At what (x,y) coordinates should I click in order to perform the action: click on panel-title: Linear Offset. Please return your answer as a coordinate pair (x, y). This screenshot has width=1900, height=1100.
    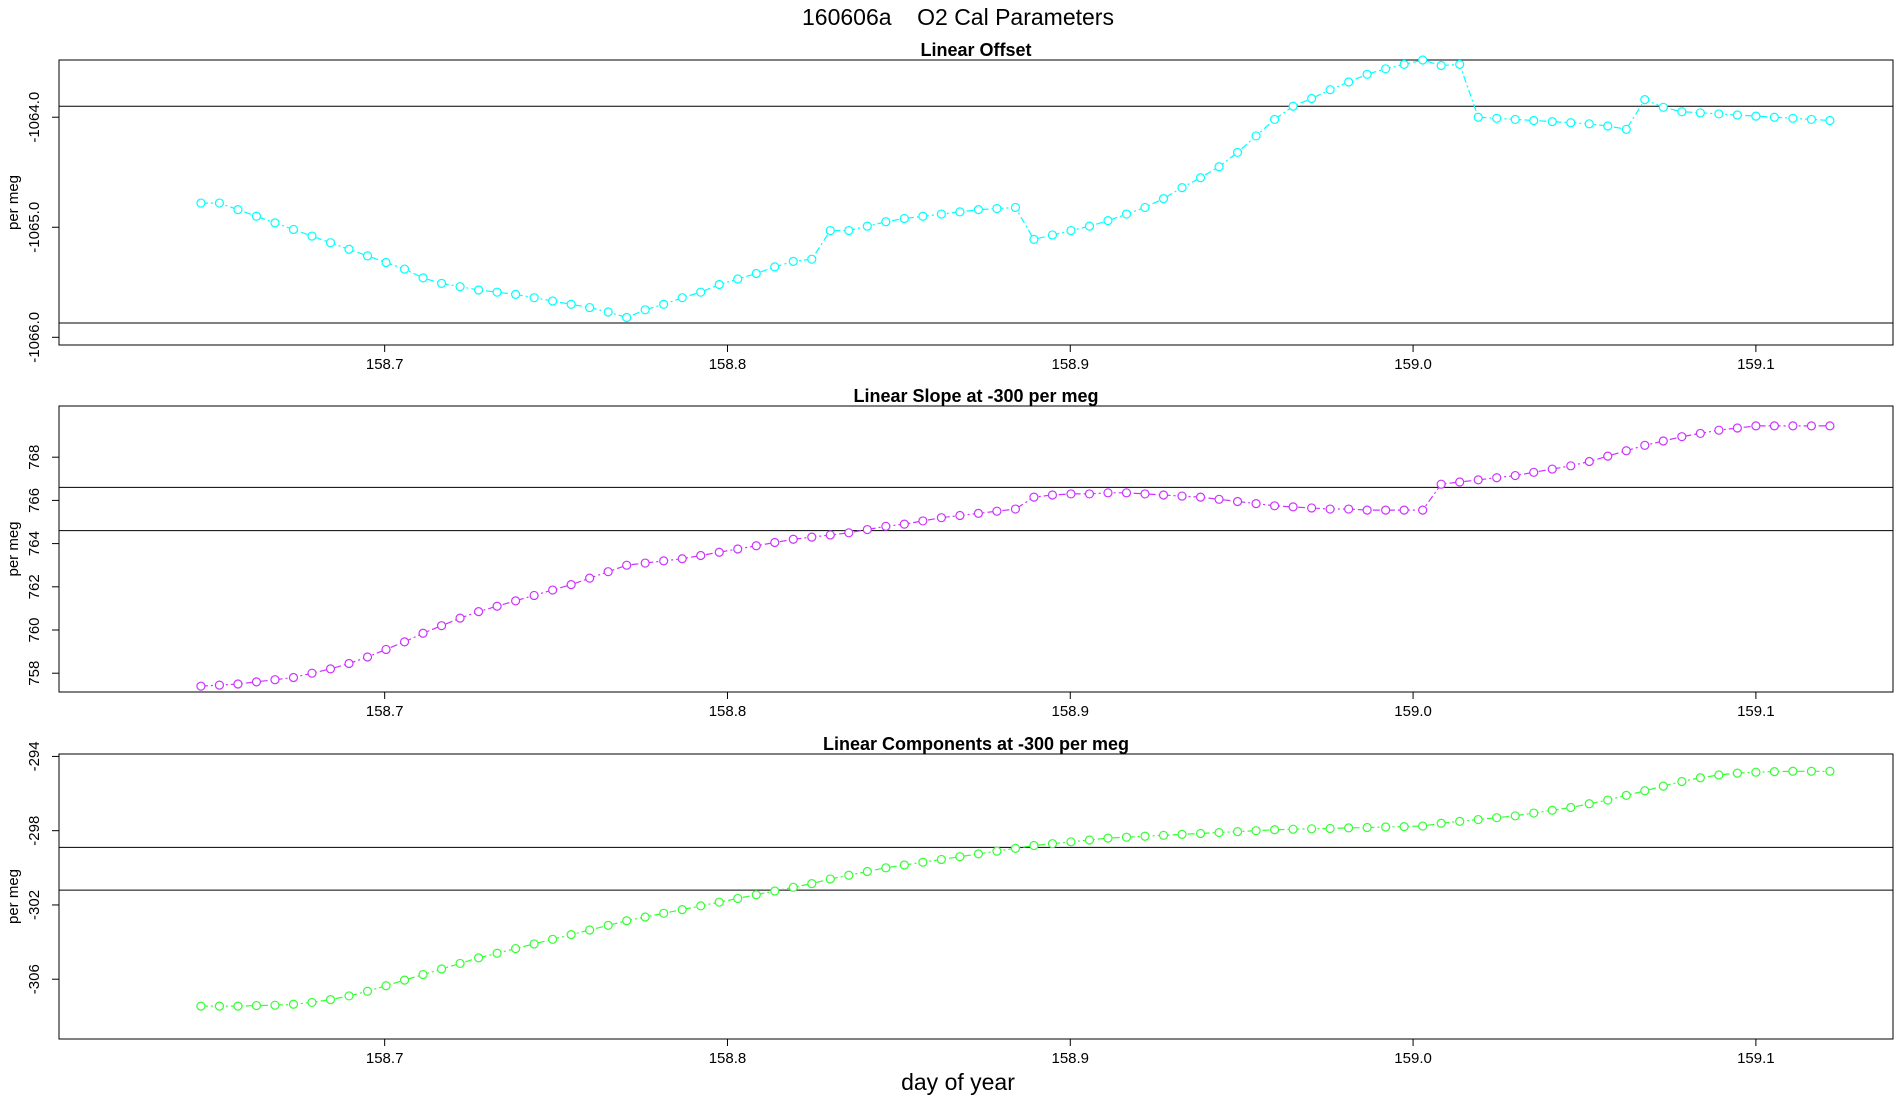
    Looking at the image, I should click on (975, 50).